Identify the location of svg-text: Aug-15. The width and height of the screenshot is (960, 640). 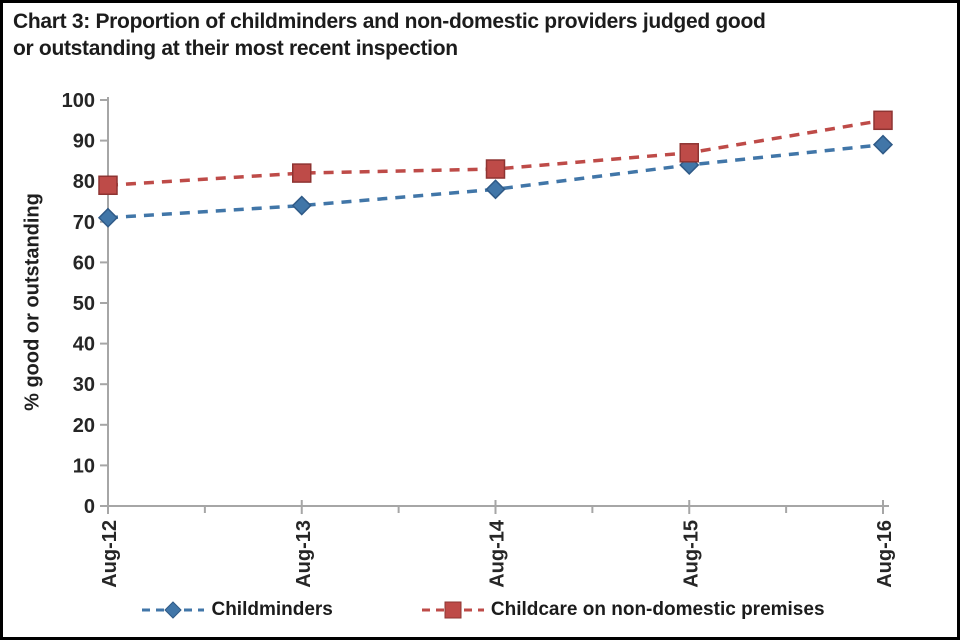
(691, 554).